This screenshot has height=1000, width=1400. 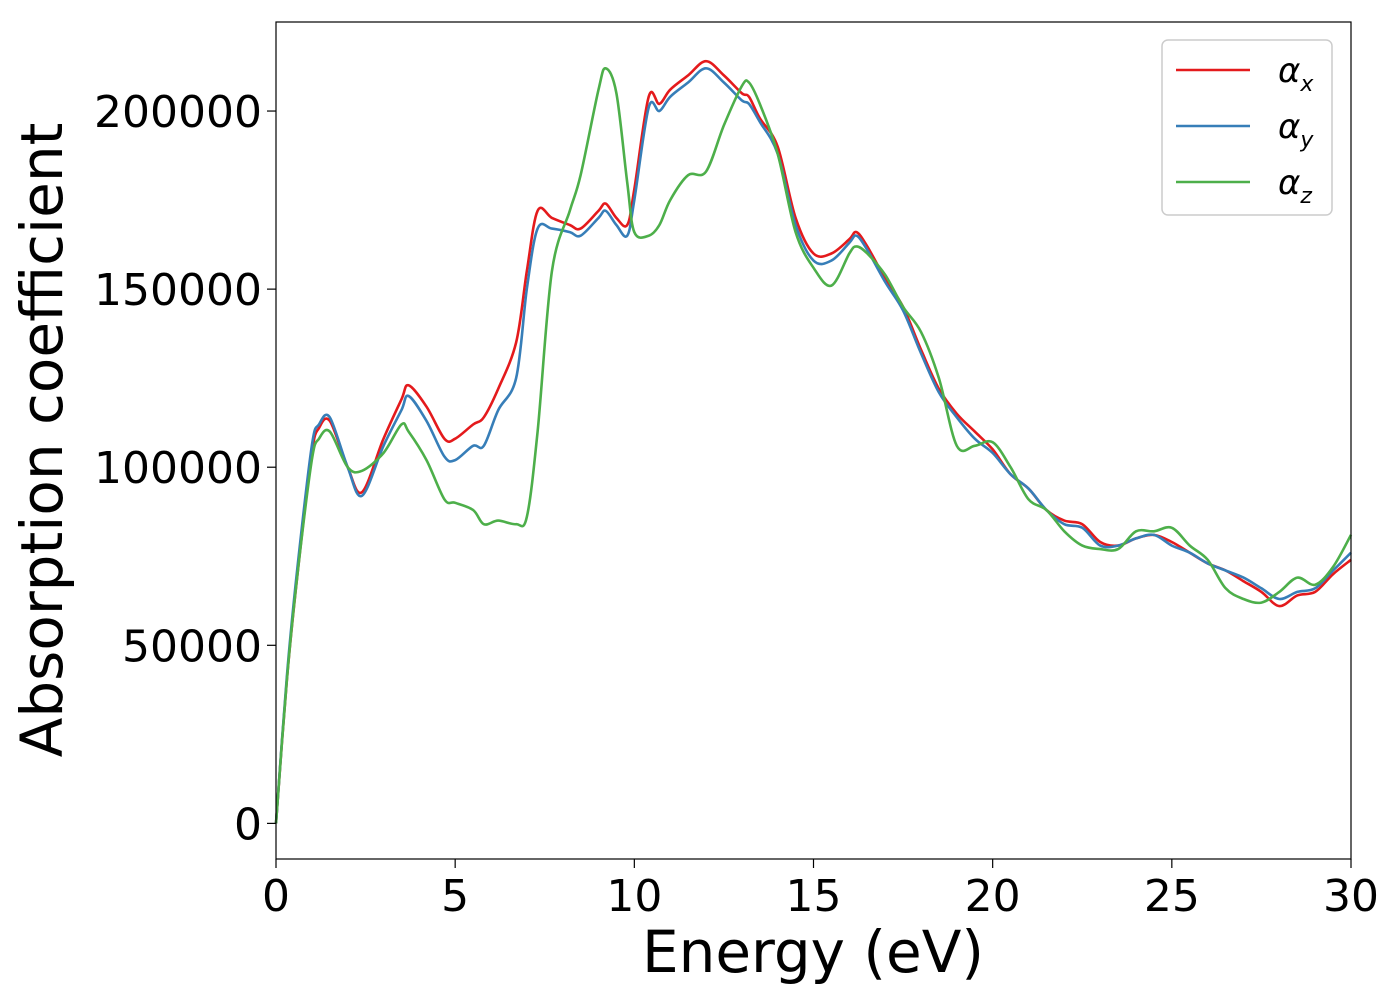 I want to click on legend-label-y: αy, so click(x=1296, y=130).